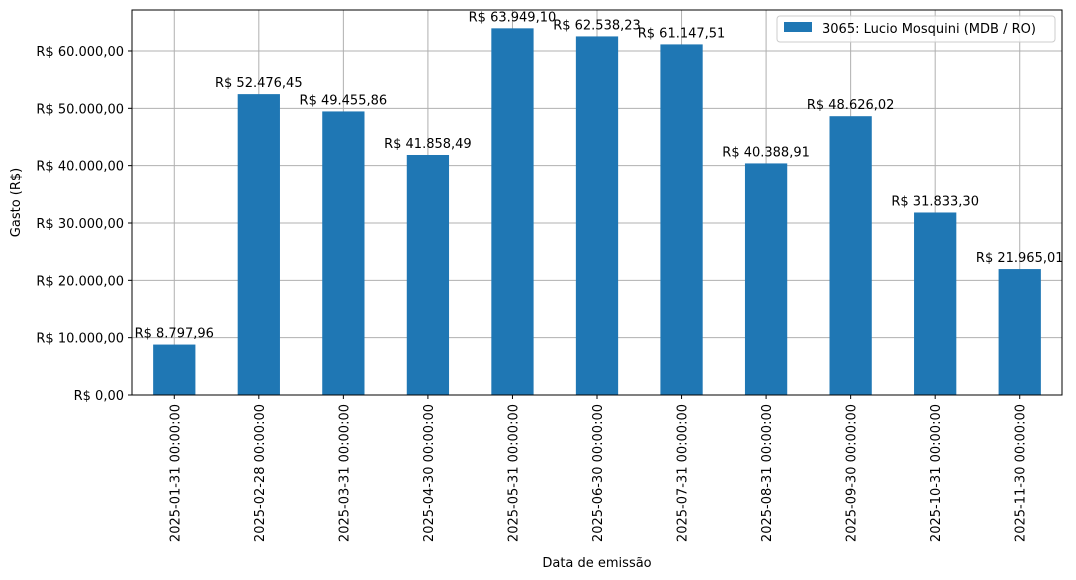  What do you see at coordinates (851, 105) in the screenshot?
I see `bar-value-label: R$ 48.626,02` at bounding box center [851, 105].